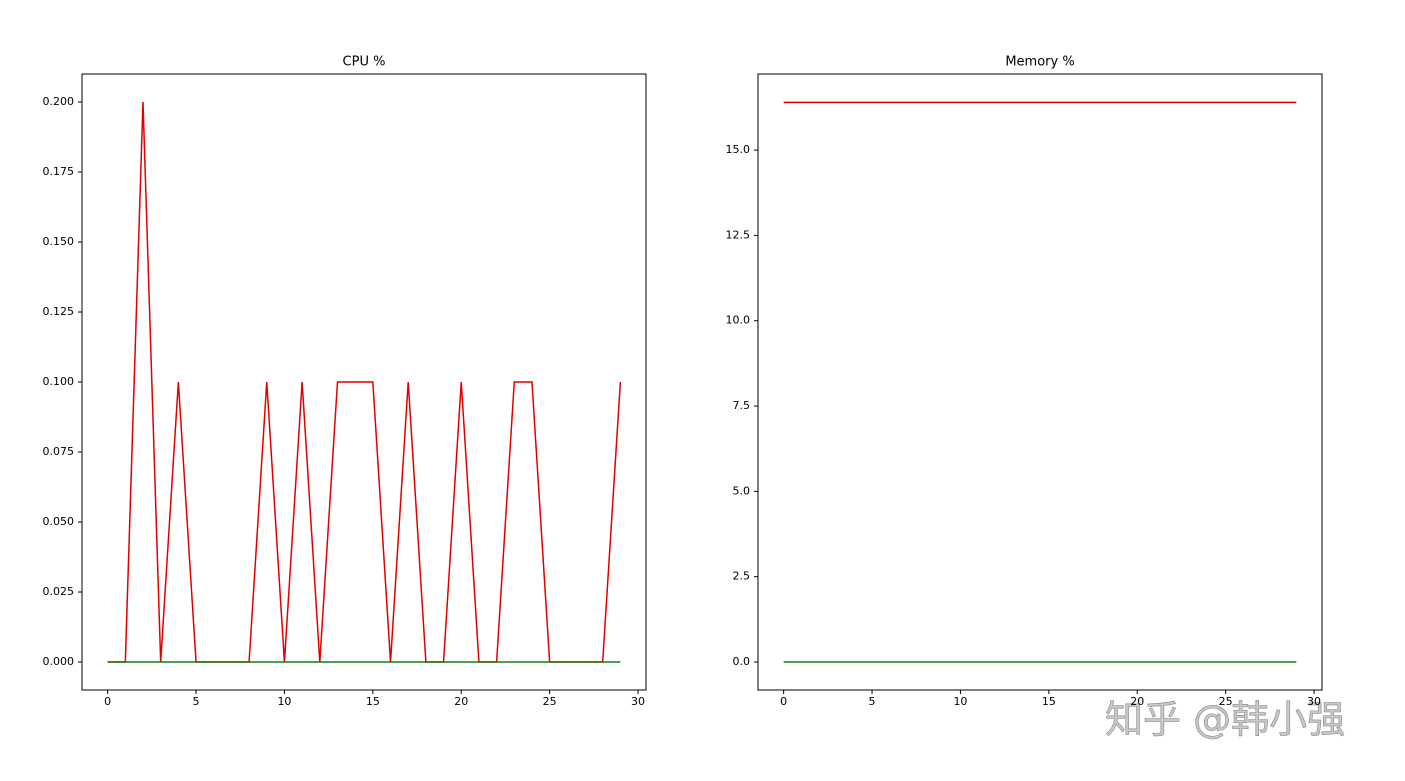 Image resolution: width=1405 pixels, height=781 pixels. Describe the element at coordinates (742, 576) in the screenshot. I see `y-tick-label: 2.5` at that location.